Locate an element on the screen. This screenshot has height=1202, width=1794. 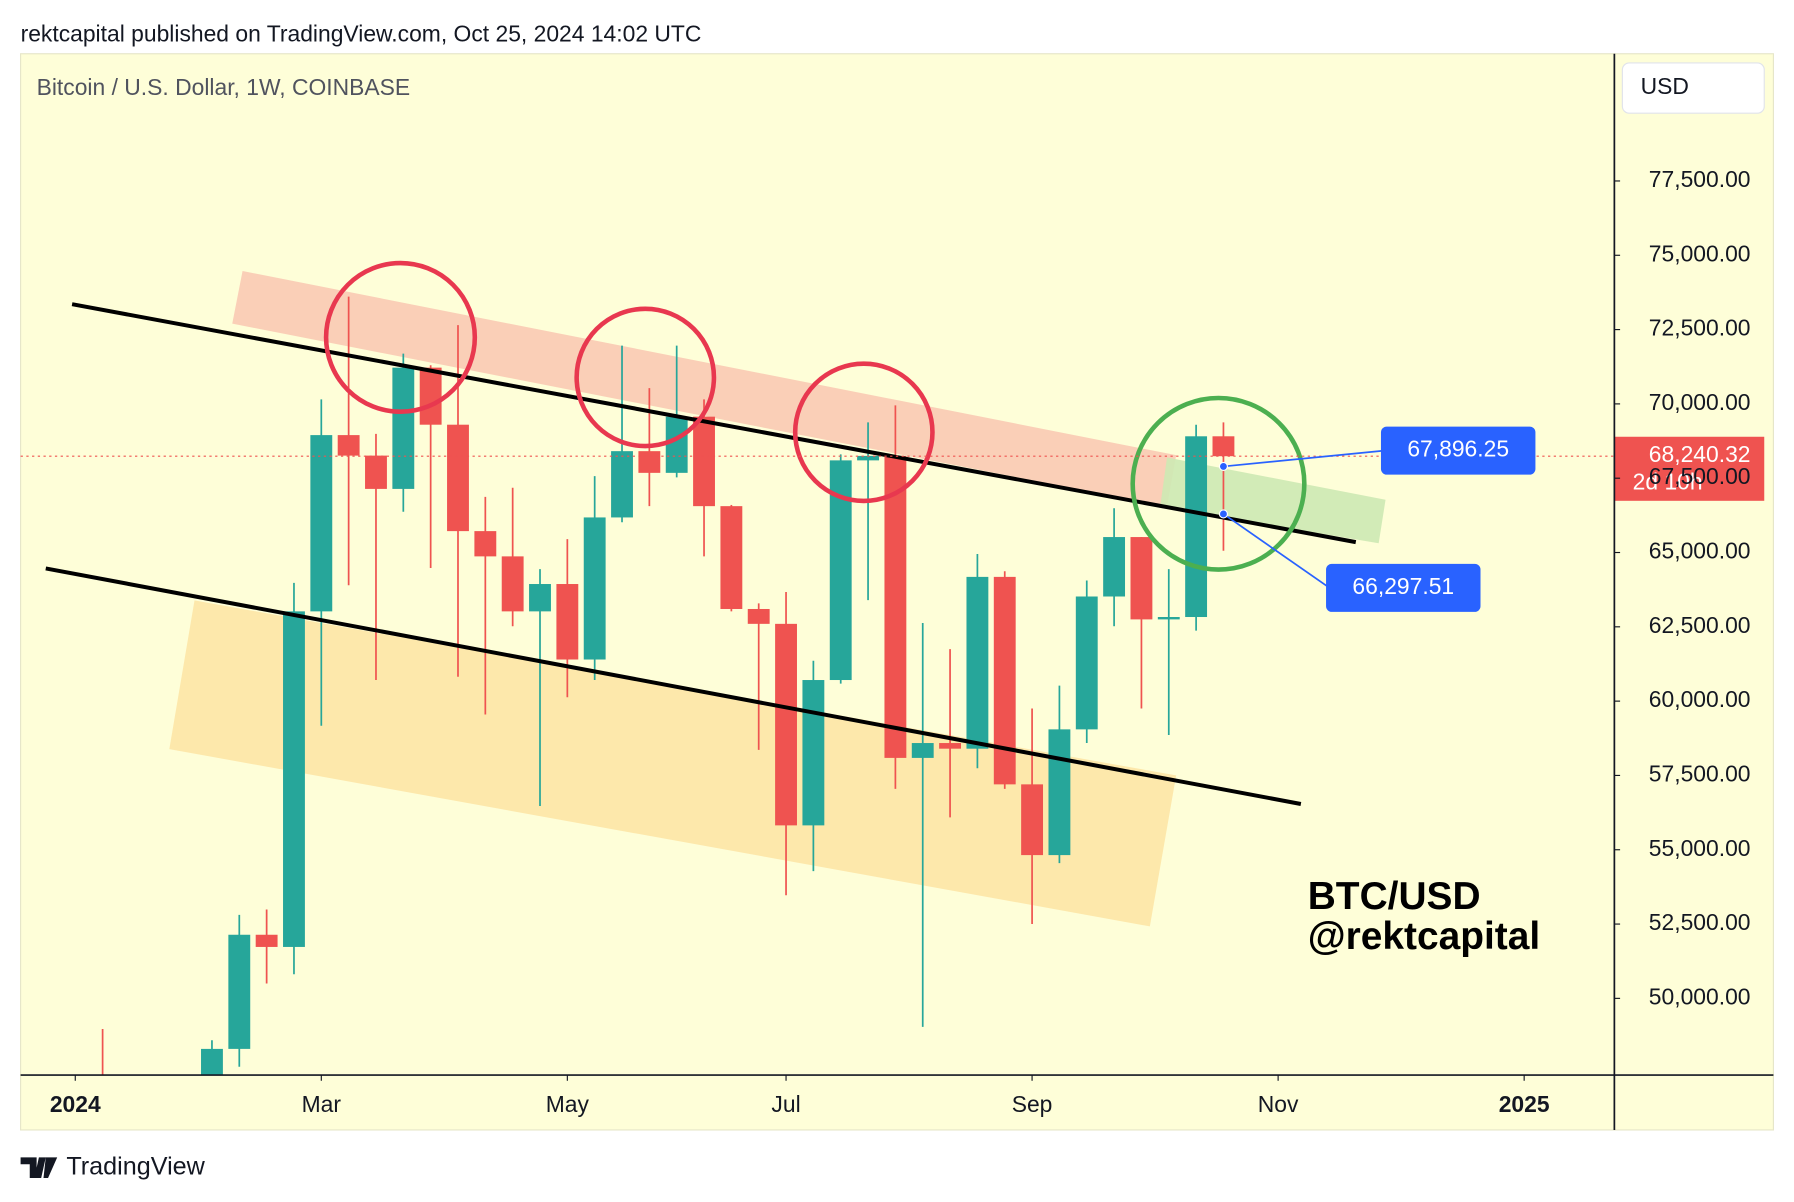
annotation-label: 66,297.51 is located at coordinates (1403, 586).